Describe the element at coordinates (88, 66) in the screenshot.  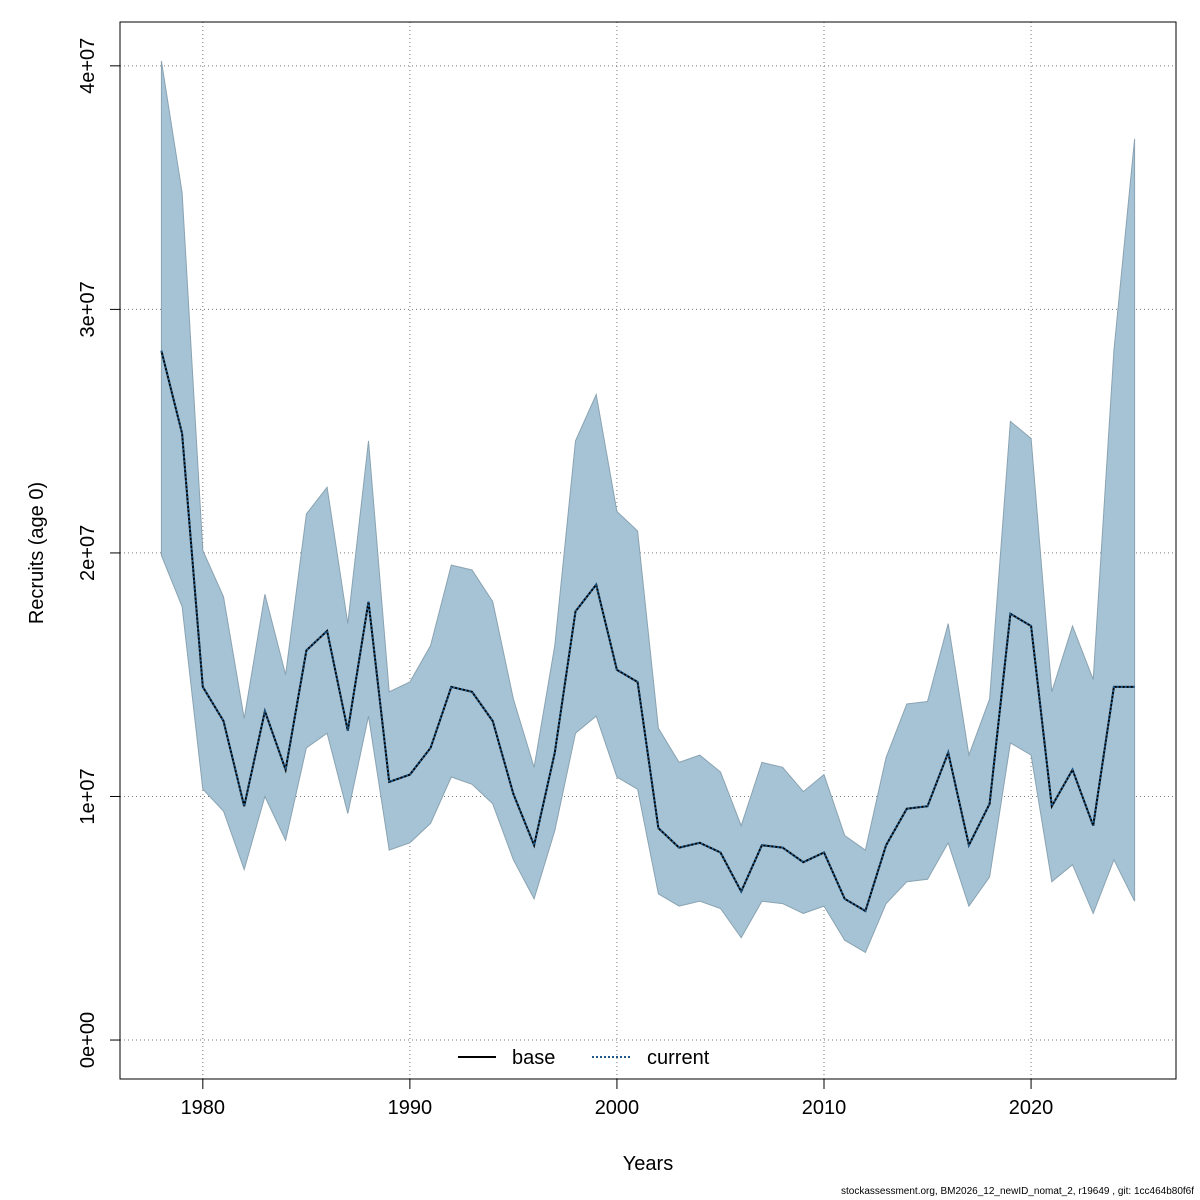
I see `y-tick-label: 4e+07` at that location.